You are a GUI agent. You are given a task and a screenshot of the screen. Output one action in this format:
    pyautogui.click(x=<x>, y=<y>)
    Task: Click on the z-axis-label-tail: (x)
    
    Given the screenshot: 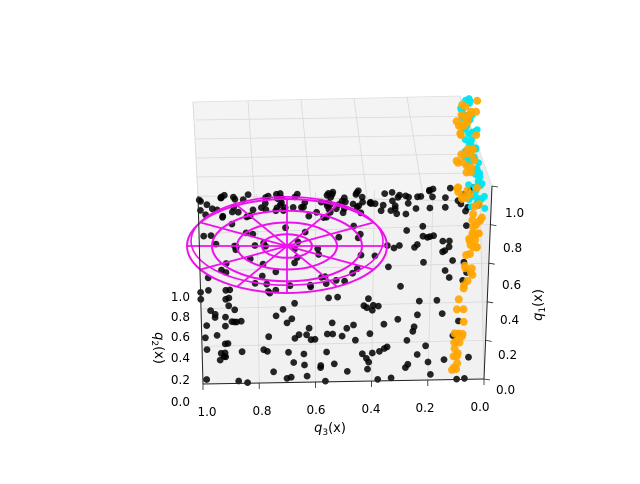 What is the action you would take?
    pyautogui.click(x=158, y=355)
    